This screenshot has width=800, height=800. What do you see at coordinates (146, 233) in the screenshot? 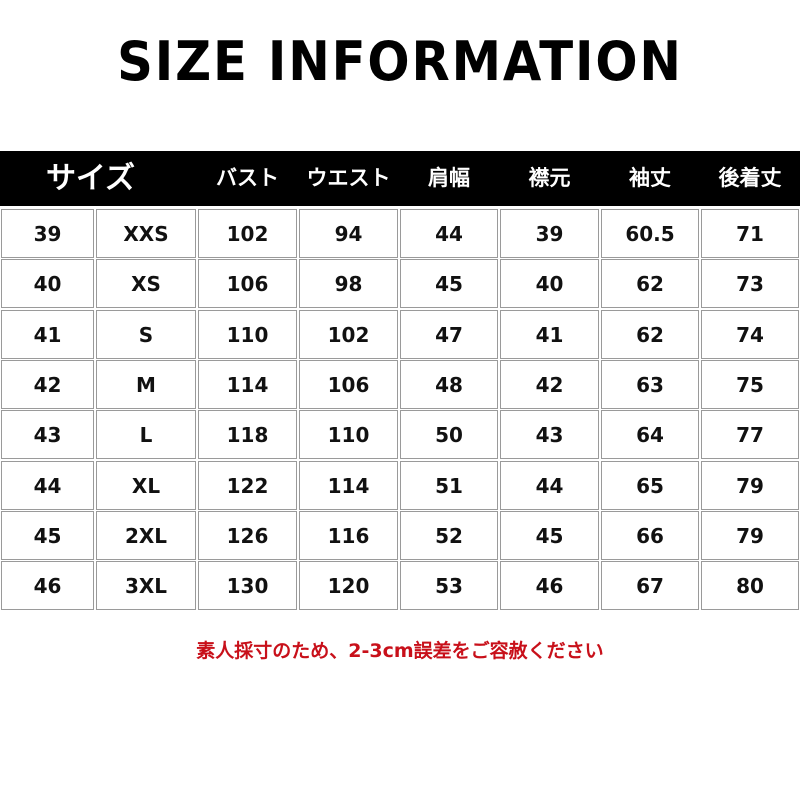
I see `table-cell: XXS` at bounding box center [146, 233].